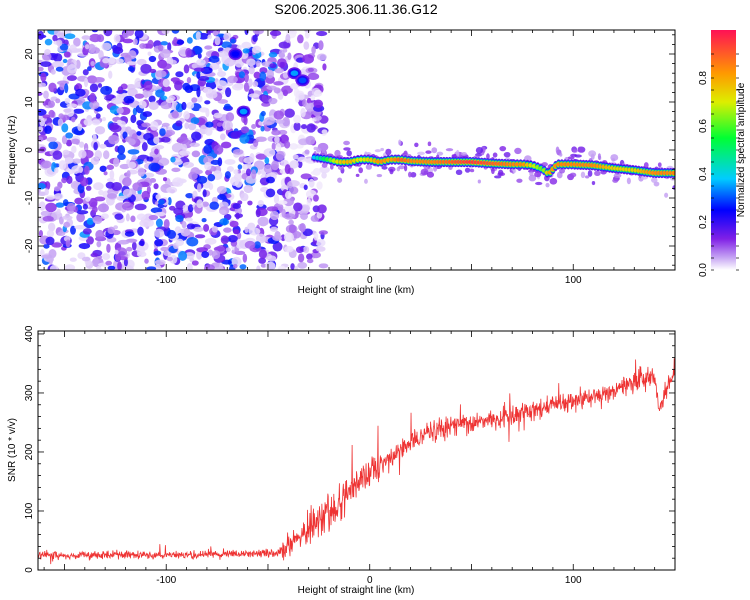 The width and height of the screenshot is (750, 600). I want to click on snr-xlabel: Height of straight line (km), so click(356, 590).